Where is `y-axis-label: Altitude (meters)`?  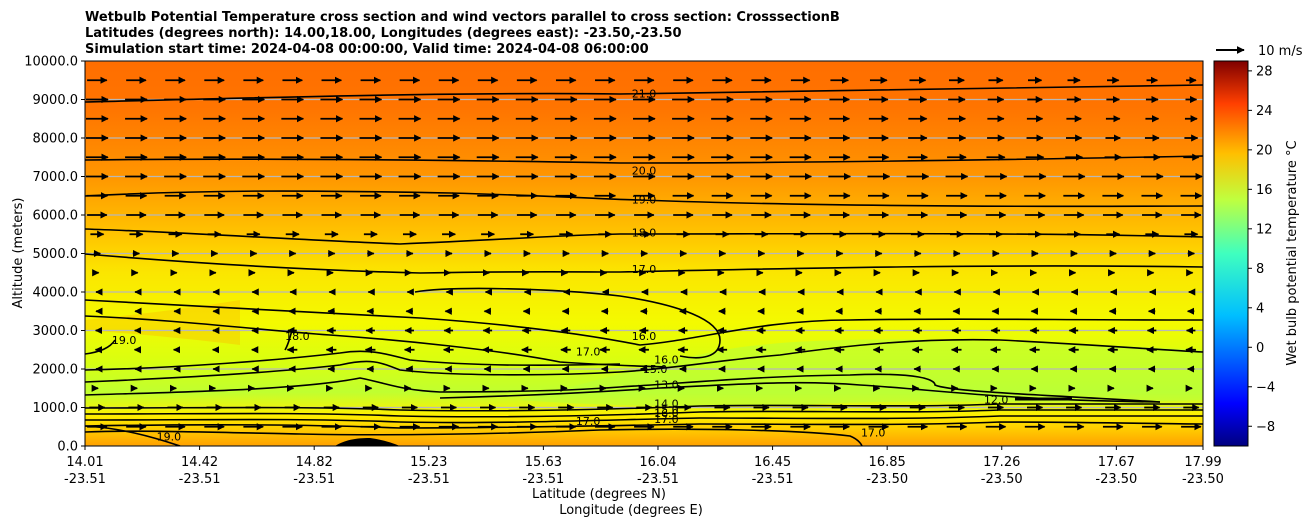 y-axis-label: Altitude (meters) is located at coordinates (18, 253).